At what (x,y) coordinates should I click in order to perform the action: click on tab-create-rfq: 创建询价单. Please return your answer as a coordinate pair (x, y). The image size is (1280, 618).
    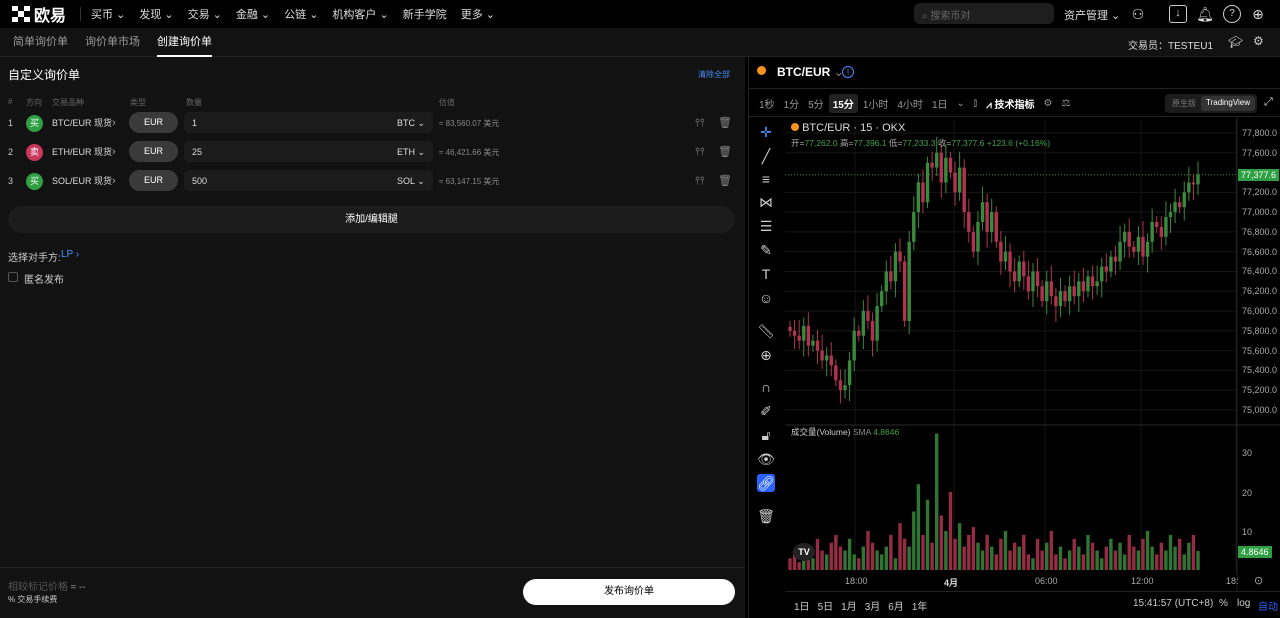
    Looking at the image, I should click on (184, 42).